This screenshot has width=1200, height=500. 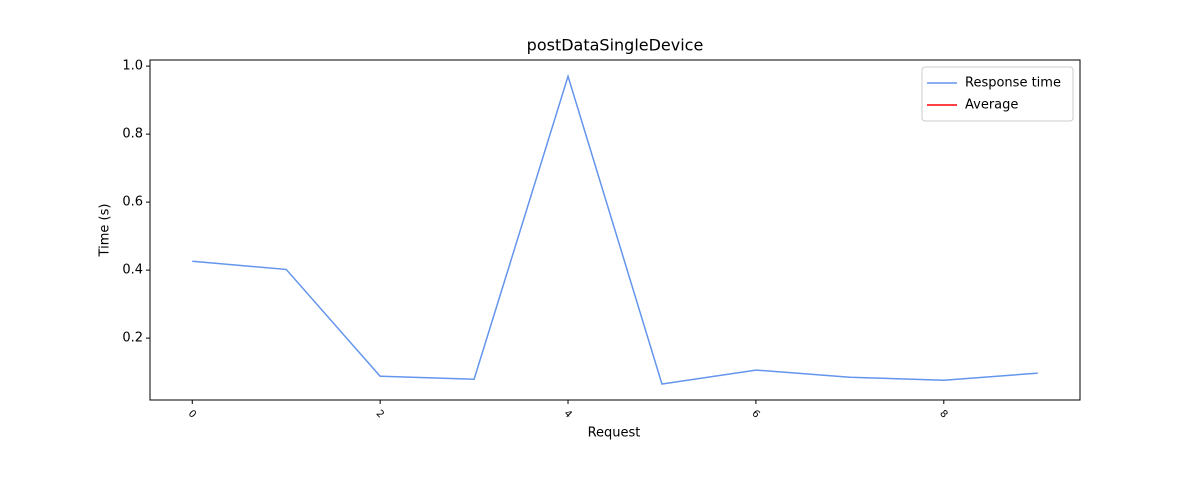 I want to click on chart-title: postDataSingleDevice, so click(x=615, y=45).